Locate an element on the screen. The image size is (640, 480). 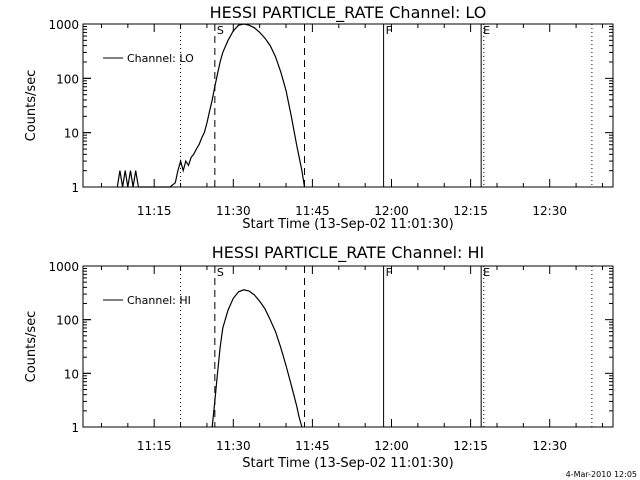
legend-label: Channel: LO is located at coordinates (160, 58).